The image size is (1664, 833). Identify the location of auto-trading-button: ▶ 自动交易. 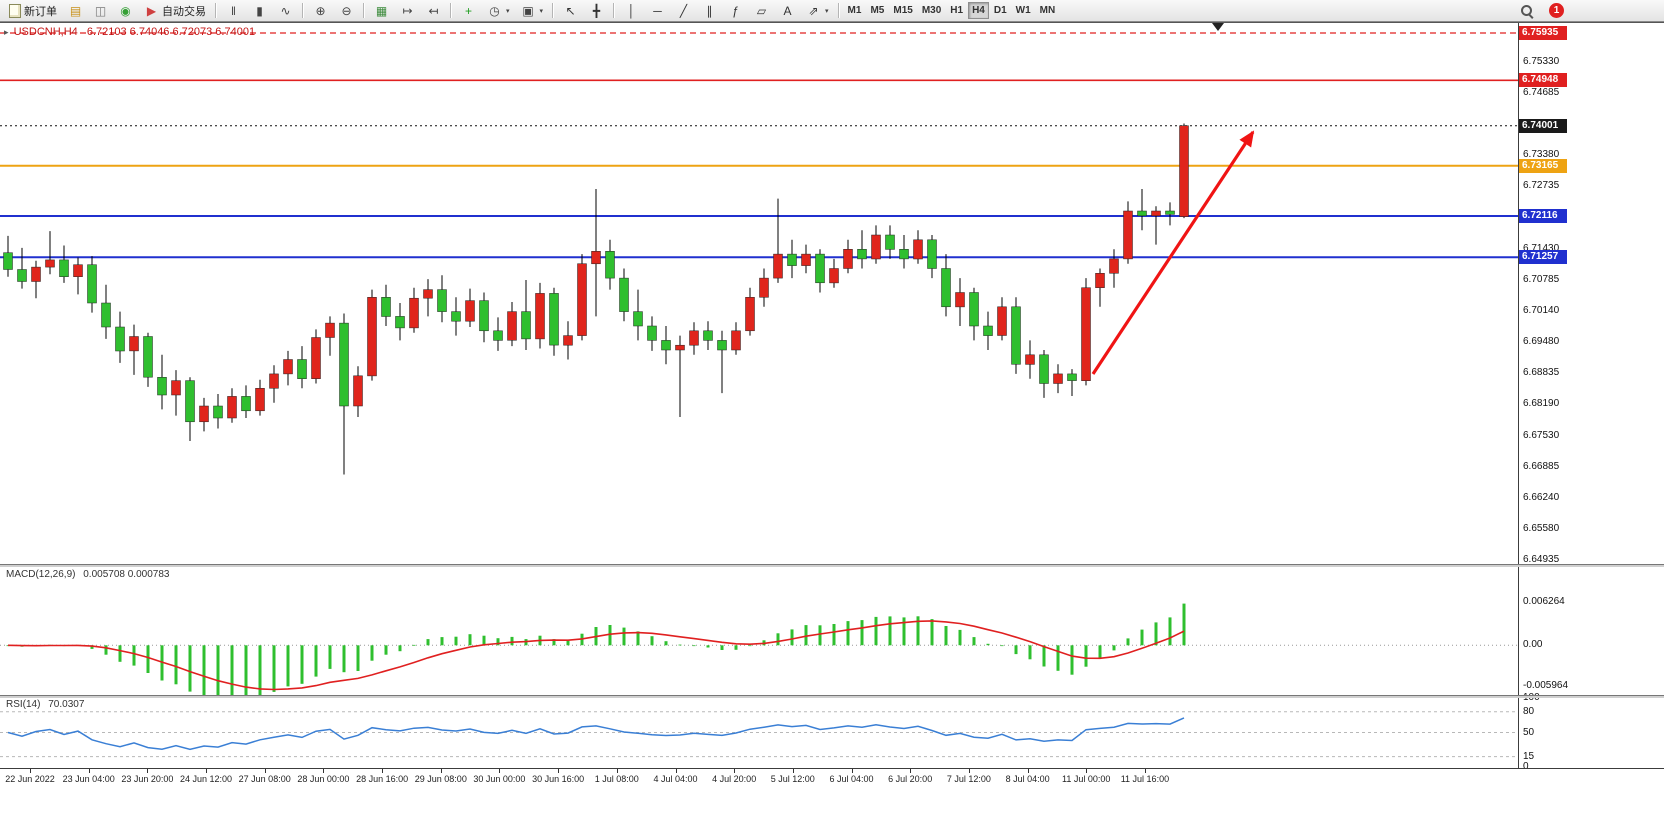
(175, 10).